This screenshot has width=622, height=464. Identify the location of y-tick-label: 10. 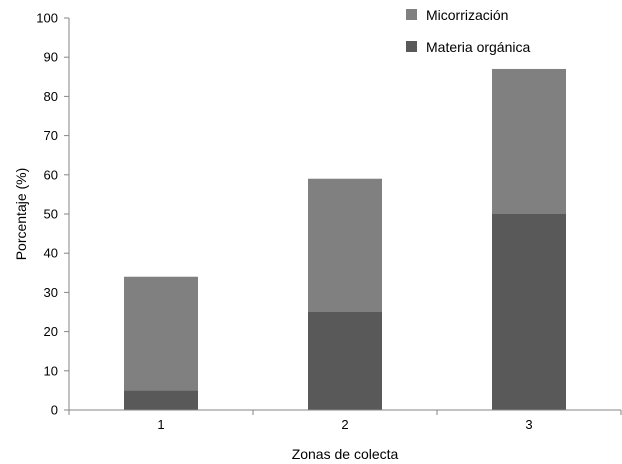
(51, 370).